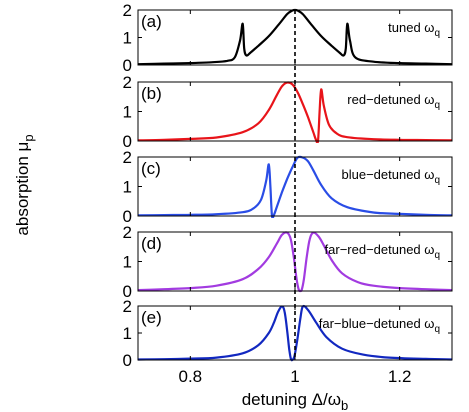 Image resolution: width=469 pixels, height=412 pixels. I want to click on panel-d: 0 1 2 (d) far−red−detuned ωq, so click(288, 262).